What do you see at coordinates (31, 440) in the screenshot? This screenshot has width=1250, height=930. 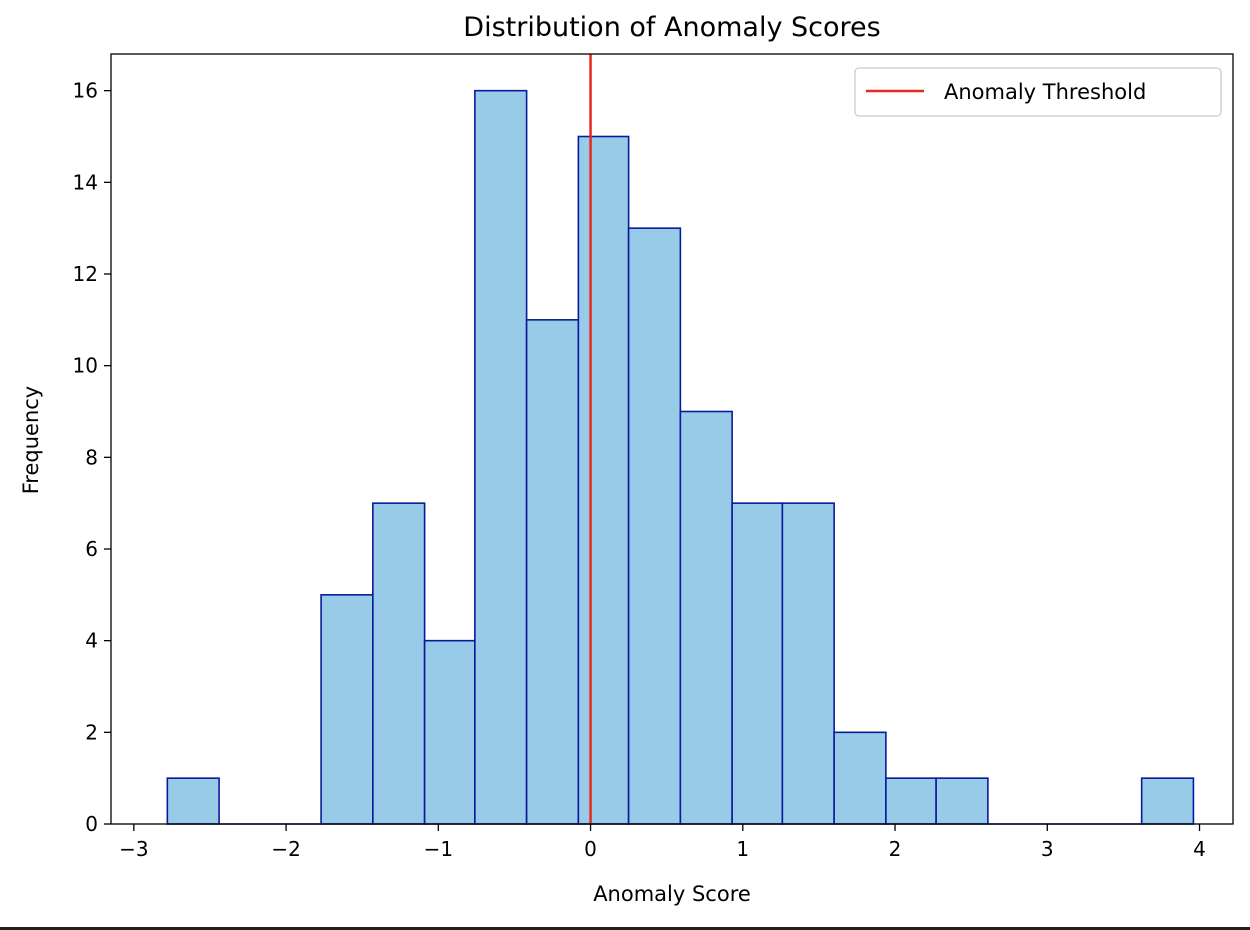 I see `y-axis-label: Frequency` at bounding box center [31, 440].